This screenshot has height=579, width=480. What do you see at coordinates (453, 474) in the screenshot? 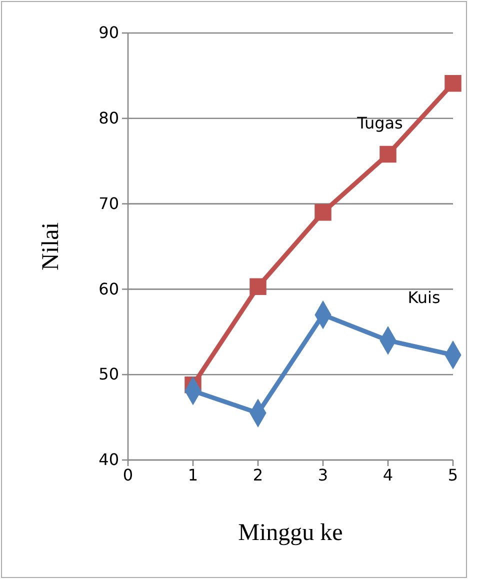
I see `x-tick-label: 5` at bounding box center [453, 474].